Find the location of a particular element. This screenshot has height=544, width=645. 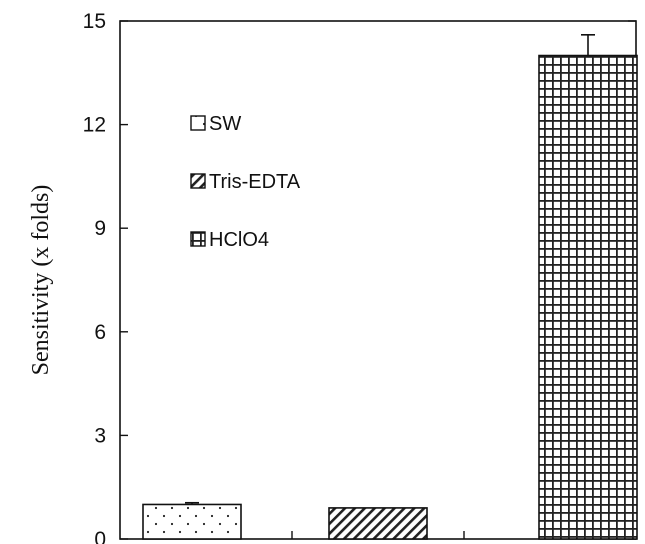

legend-swatch-dots is located at coordinates (198, 123).